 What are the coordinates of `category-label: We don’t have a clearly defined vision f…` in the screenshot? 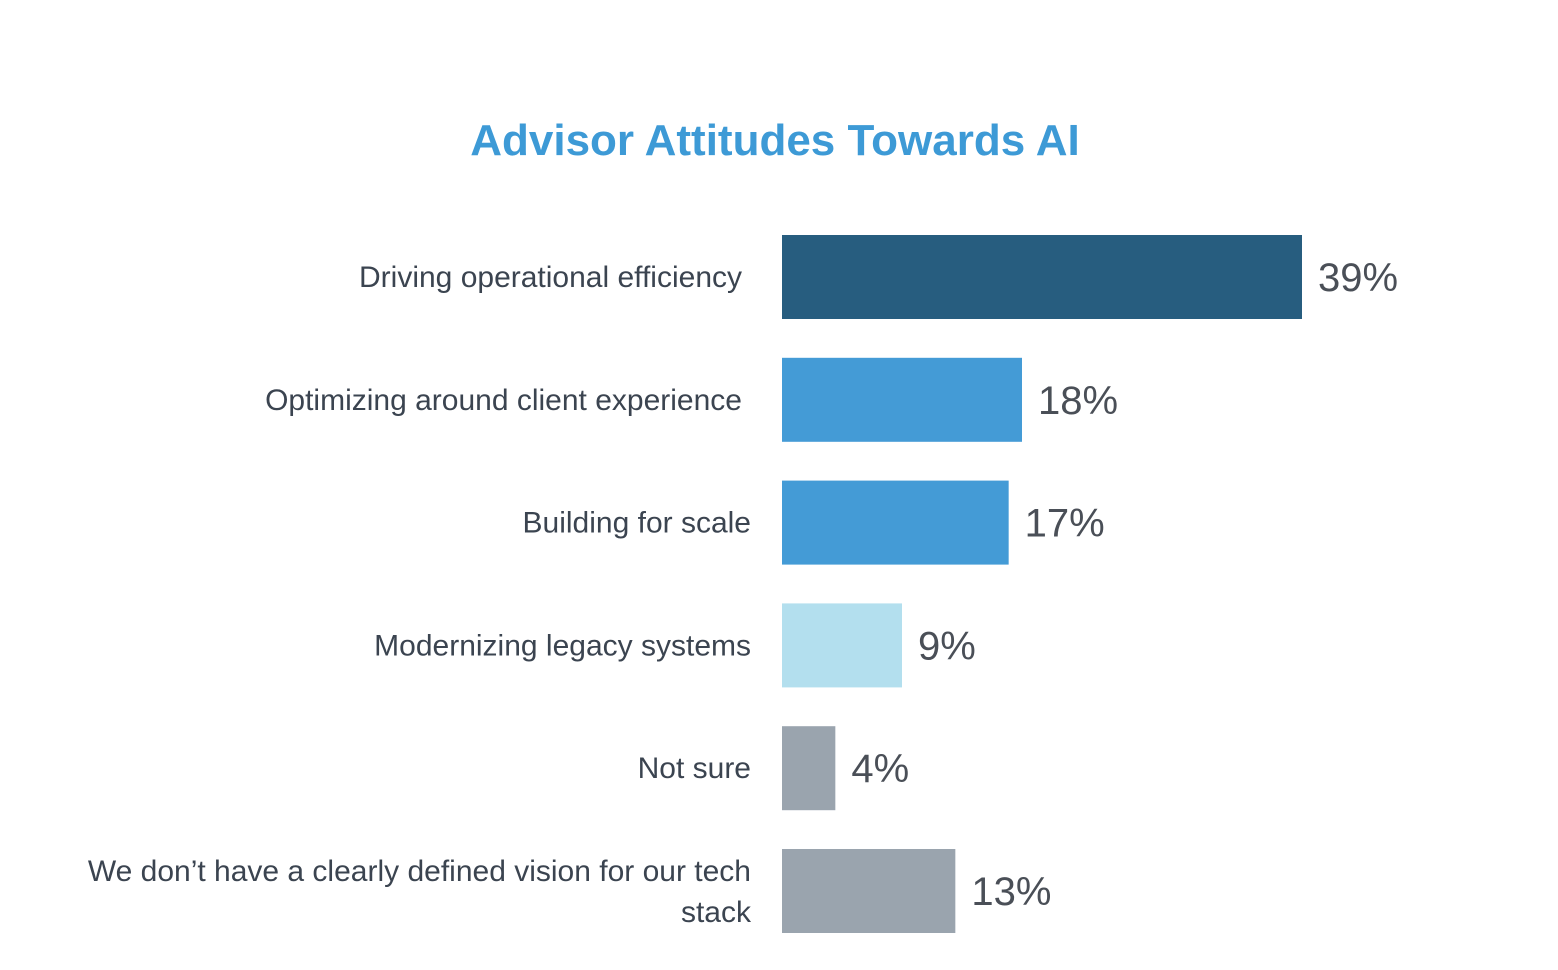 It's located at (420, 892).